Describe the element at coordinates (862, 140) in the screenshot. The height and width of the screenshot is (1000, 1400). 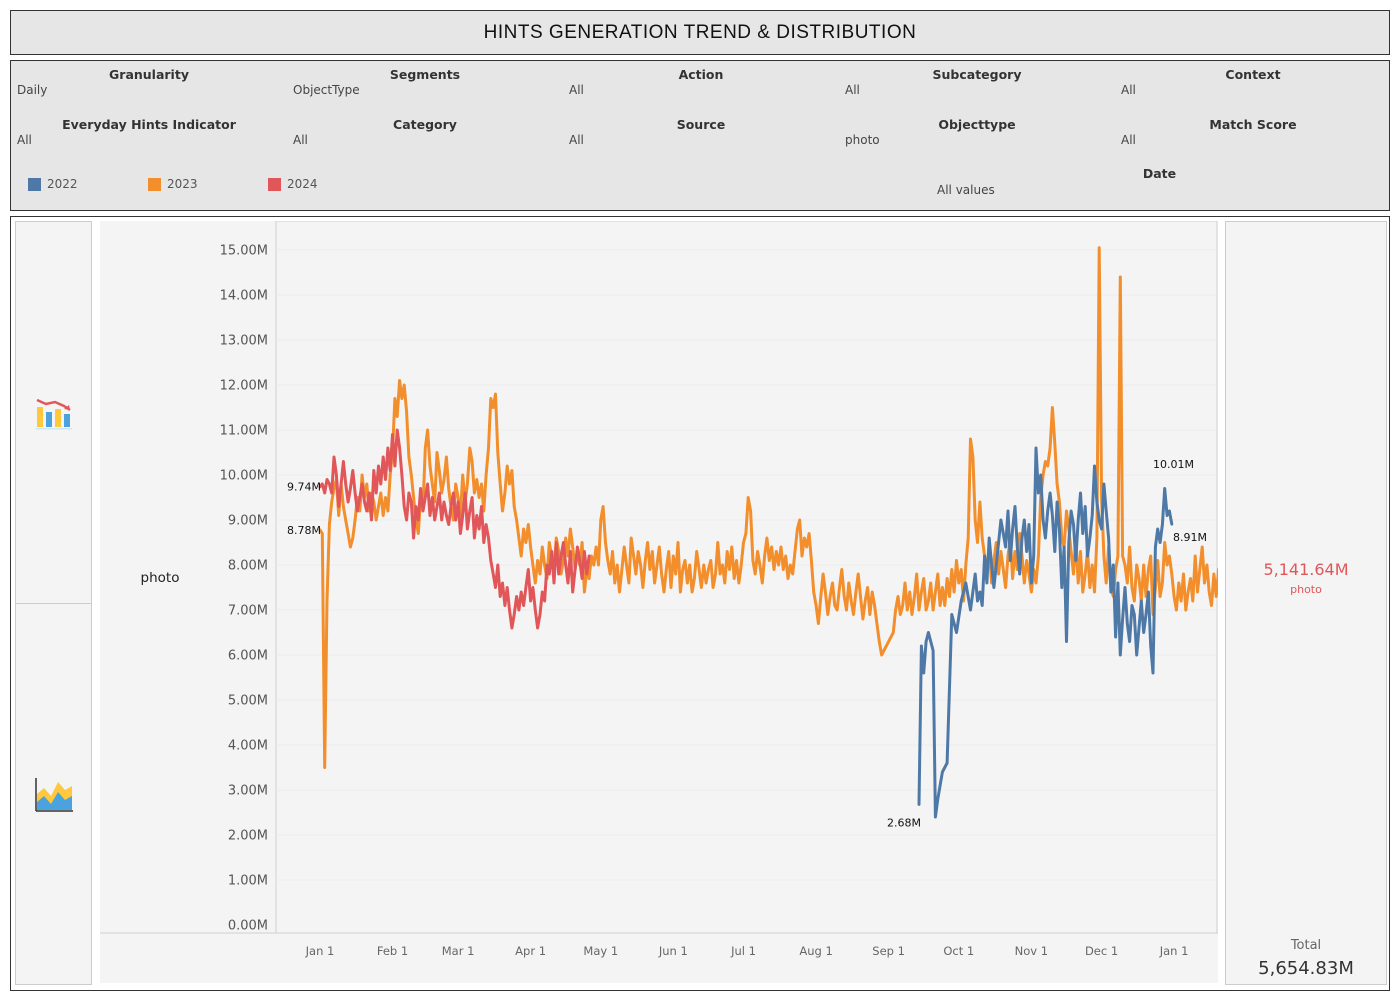
I see `filter-value: photo` at that location.